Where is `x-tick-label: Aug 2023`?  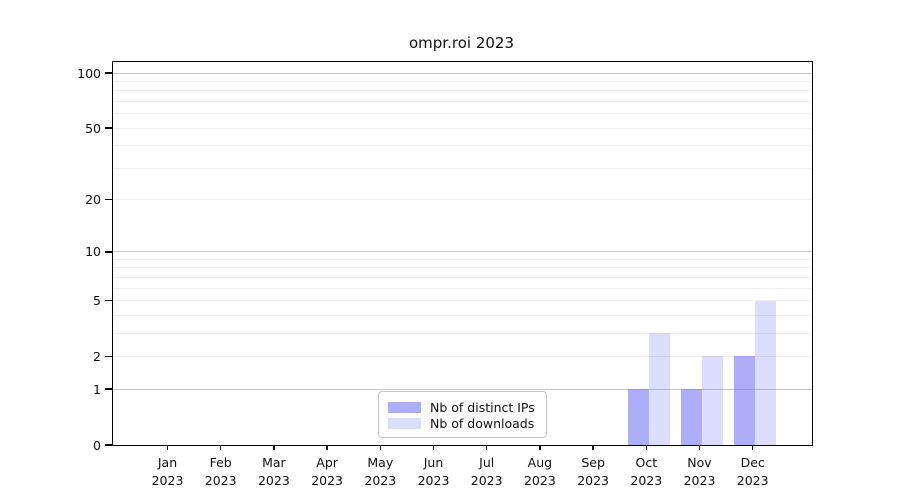
x-tick-label: Aug 2023 is located at coordinates (539, 471).